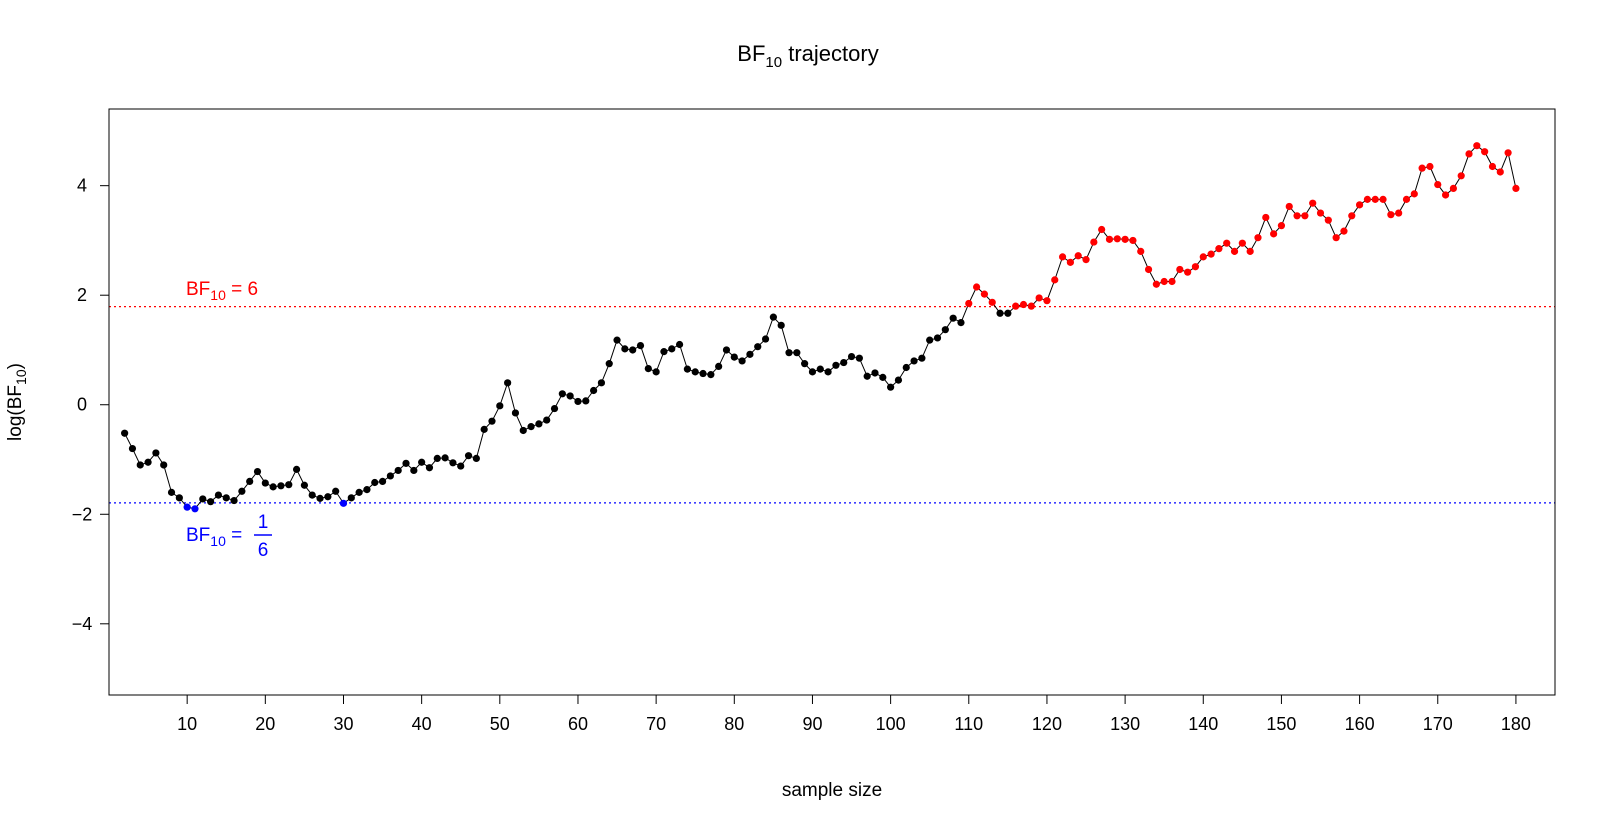 Image resolution: width=1600 pixels, height=825 pixels. I want to click on y-tick-label: 0, so click(82, 405).